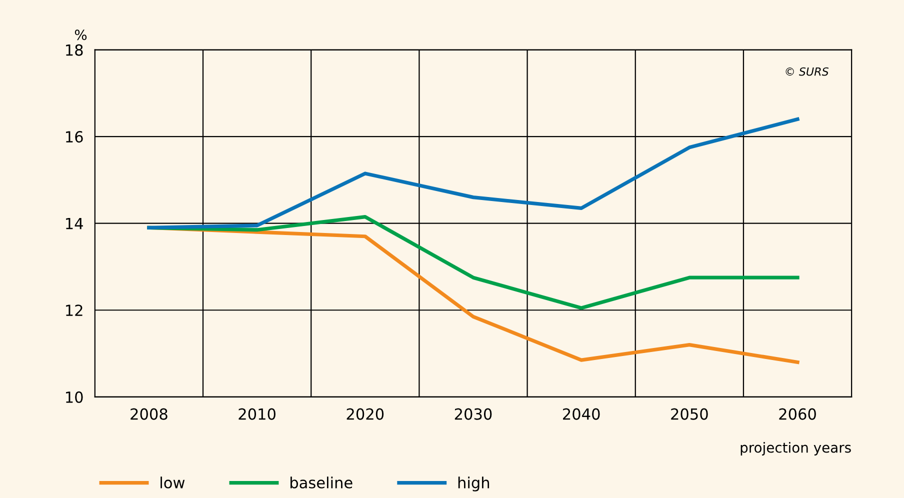 Image resolution: width=904 pixels, height=498 pixels. I want to click on x-tick-label: 2010, so click(257, 414).